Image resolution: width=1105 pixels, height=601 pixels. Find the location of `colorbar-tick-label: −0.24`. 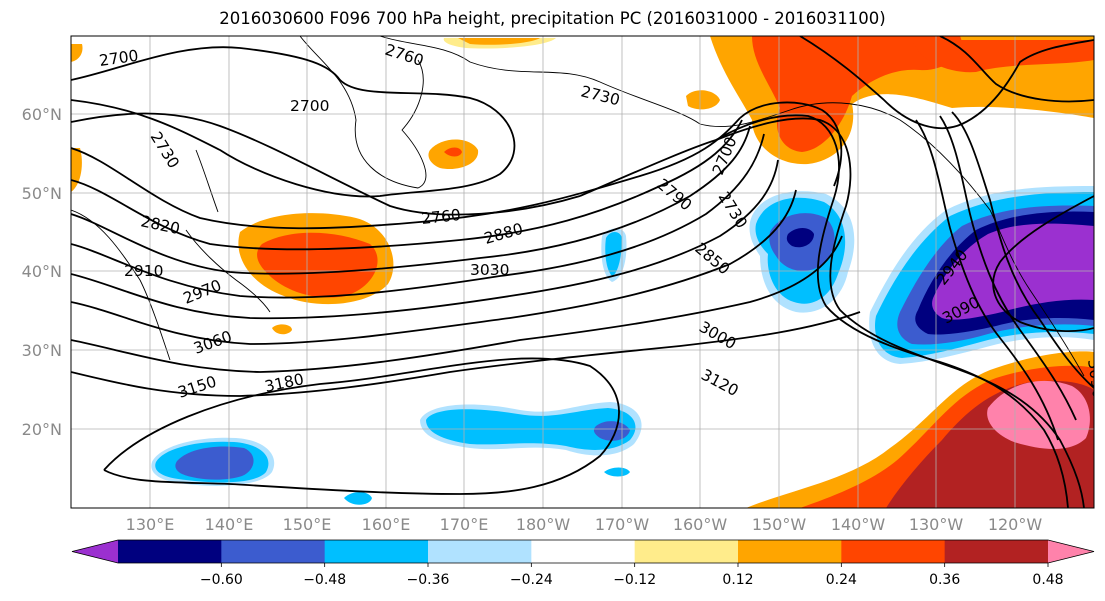

colorbar-tick-label: −0.24 is located at coordinates (531, 580).